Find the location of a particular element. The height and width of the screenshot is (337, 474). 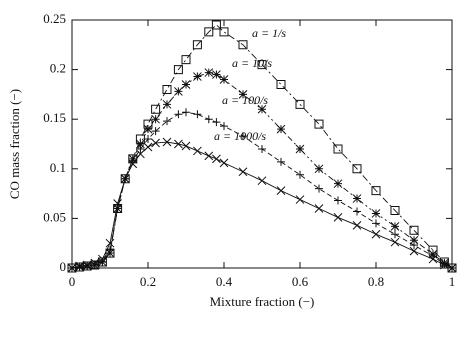

annotation: a = 100/s is located at coordinates (245, 100).